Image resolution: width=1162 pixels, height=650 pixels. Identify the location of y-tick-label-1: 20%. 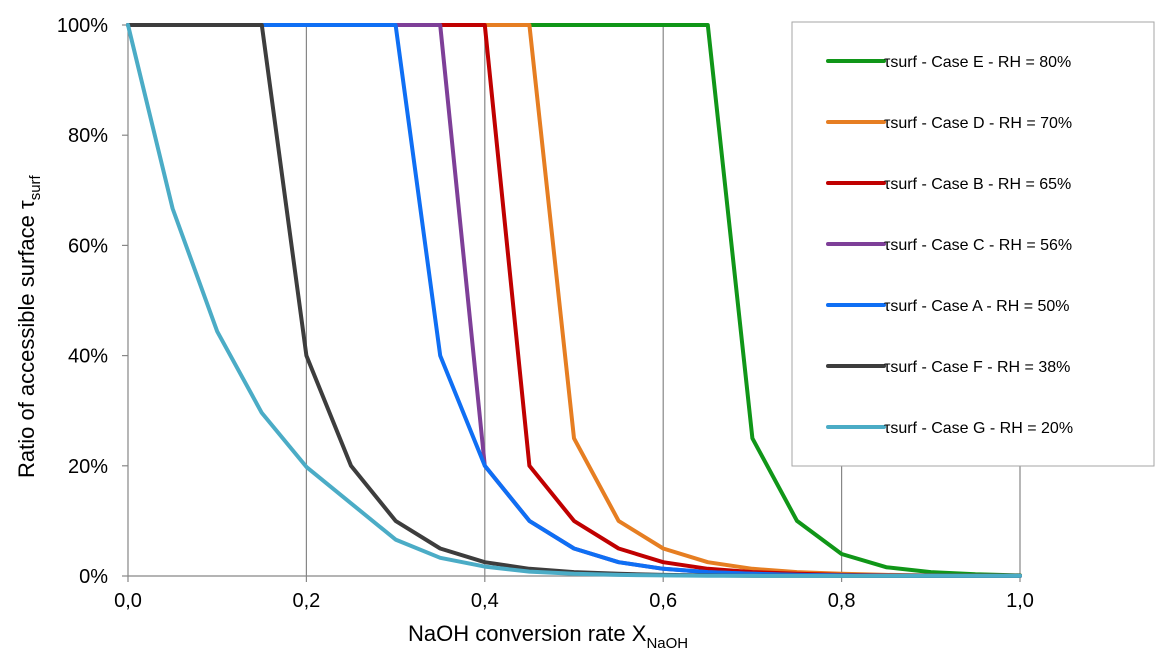
(88, 467).